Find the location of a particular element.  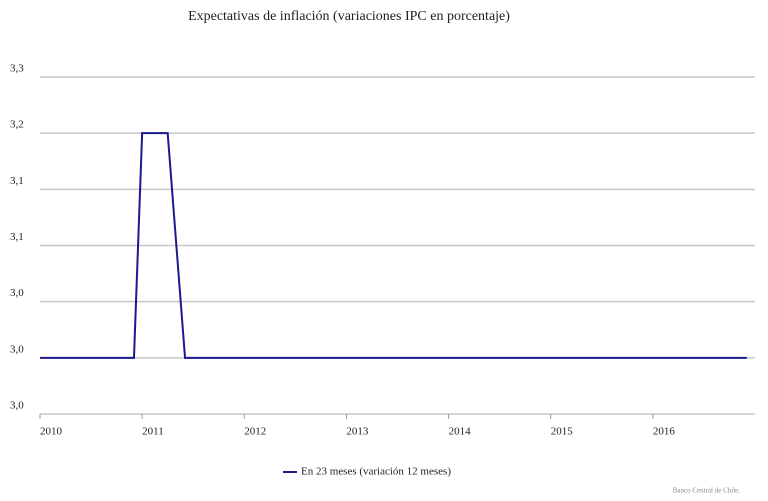

x-tick-label: 2010 is located at coordinates (51, 432).